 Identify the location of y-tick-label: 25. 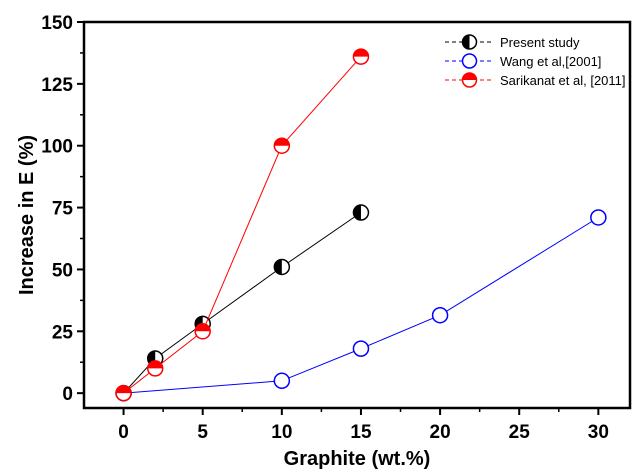
(63, 332).